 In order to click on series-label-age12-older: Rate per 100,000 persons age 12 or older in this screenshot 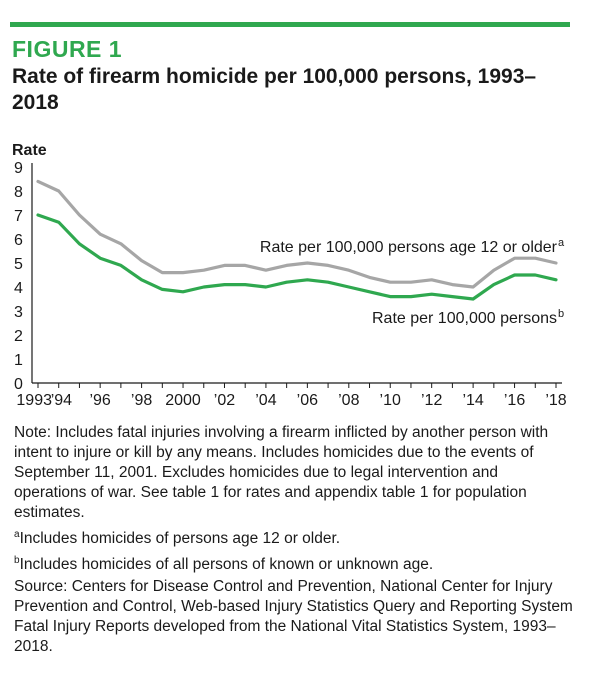, I will do `click(409, 247)`.